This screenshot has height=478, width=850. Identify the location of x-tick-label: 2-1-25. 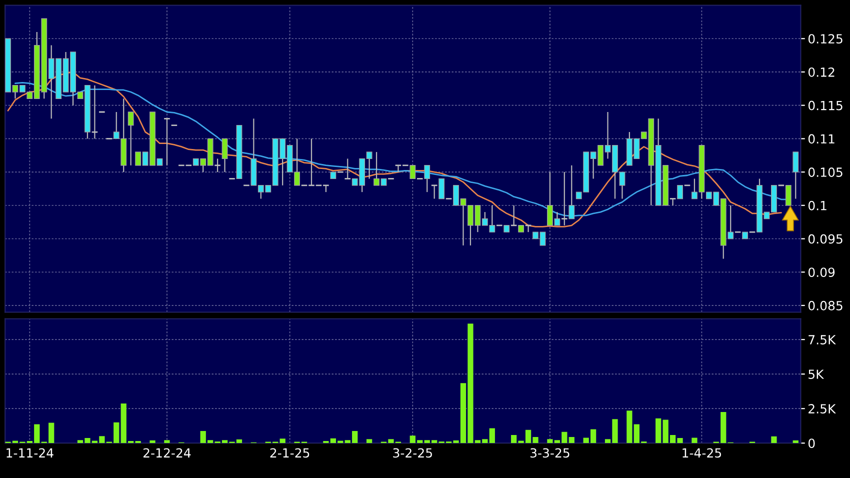
(290, 453).